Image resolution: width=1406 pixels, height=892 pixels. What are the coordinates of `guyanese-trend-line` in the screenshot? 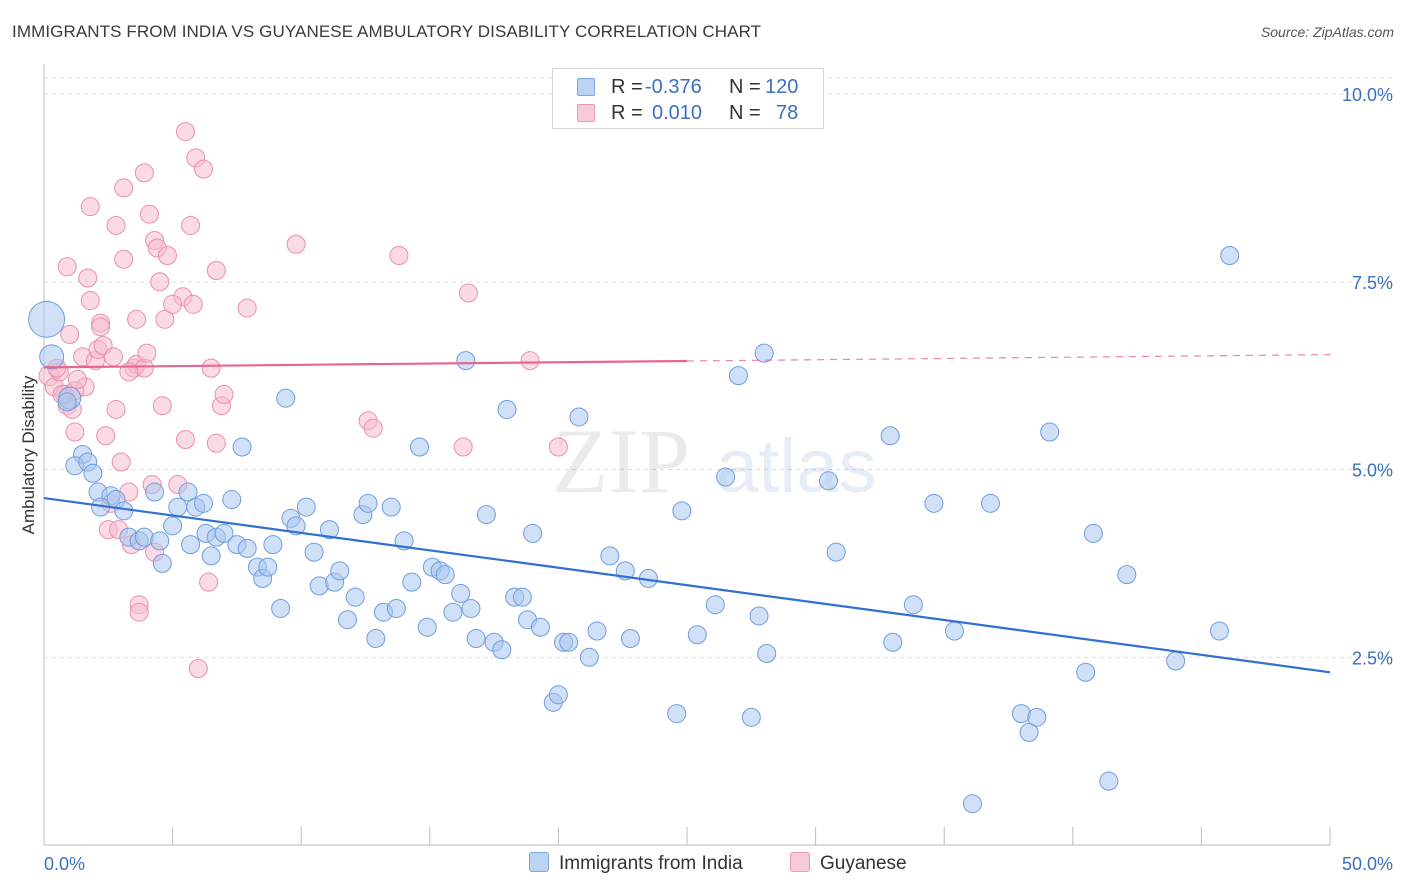 It's located at (365, 364).